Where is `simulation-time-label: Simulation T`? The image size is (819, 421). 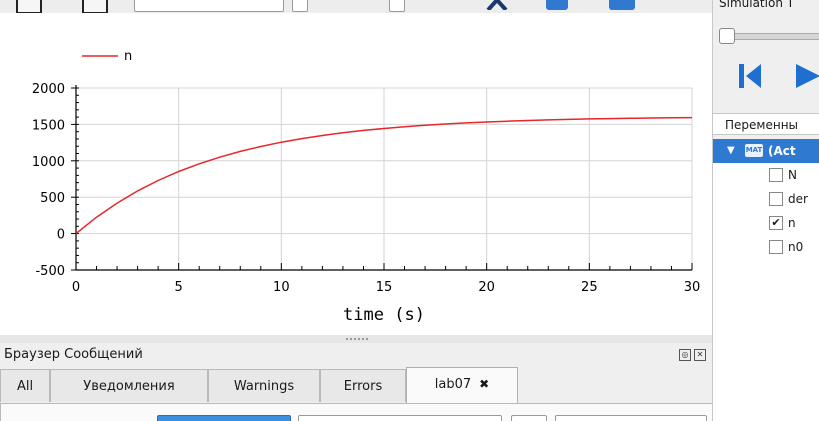
simulation-time-label: Simulation T is located at coordinates (757, 5).